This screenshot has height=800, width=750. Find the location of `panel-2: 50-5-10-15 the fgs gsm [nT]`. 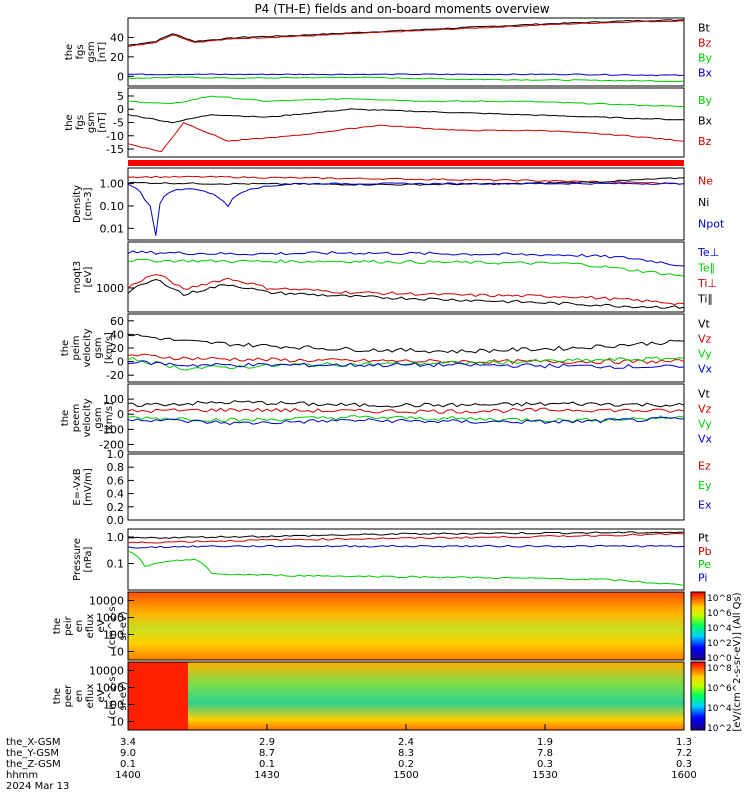

panel-2: 50-5-10-15 the fgs gsm [nT] is located at coordinates (374, 122).